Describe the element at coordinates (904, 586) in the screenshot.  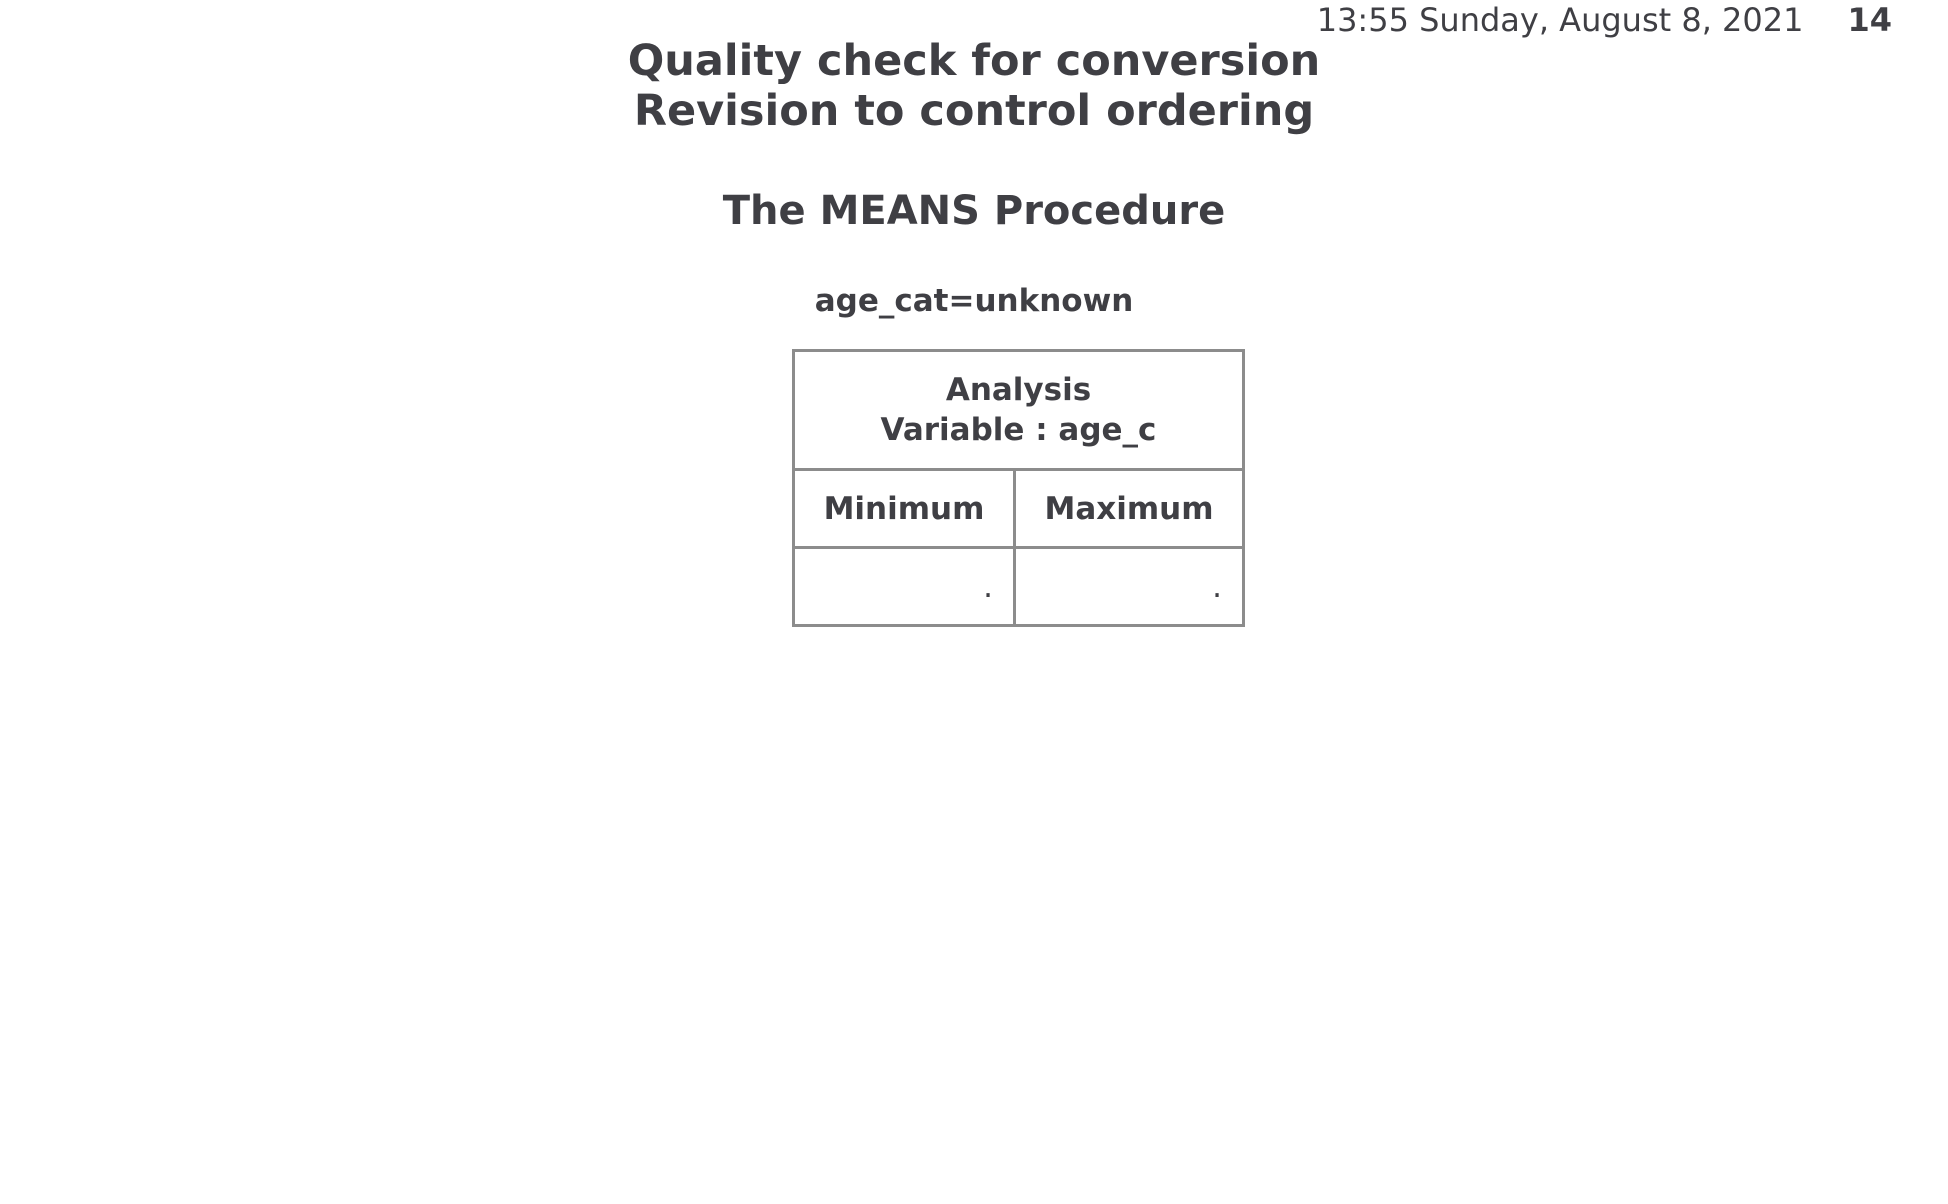
I see `cell-minimum: .` at that location.